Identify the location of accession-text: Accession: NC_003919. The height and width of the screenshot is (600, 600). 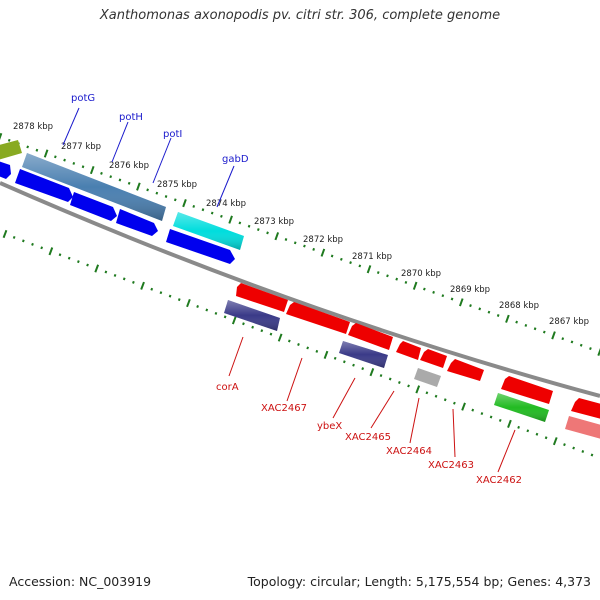
(80, 581).